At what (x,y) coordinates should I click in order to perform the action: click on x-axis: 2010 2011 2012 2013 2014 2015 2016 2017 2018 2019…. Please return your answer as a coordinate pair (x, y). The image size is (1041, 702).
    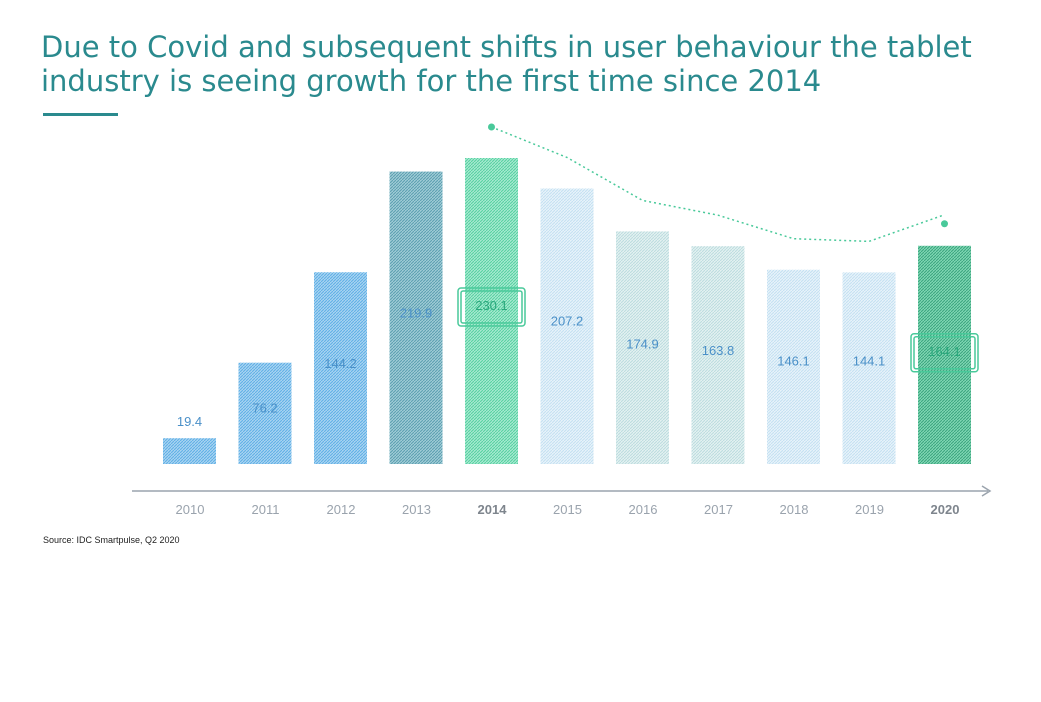
    Looking at the image, I should click on (562, 501).